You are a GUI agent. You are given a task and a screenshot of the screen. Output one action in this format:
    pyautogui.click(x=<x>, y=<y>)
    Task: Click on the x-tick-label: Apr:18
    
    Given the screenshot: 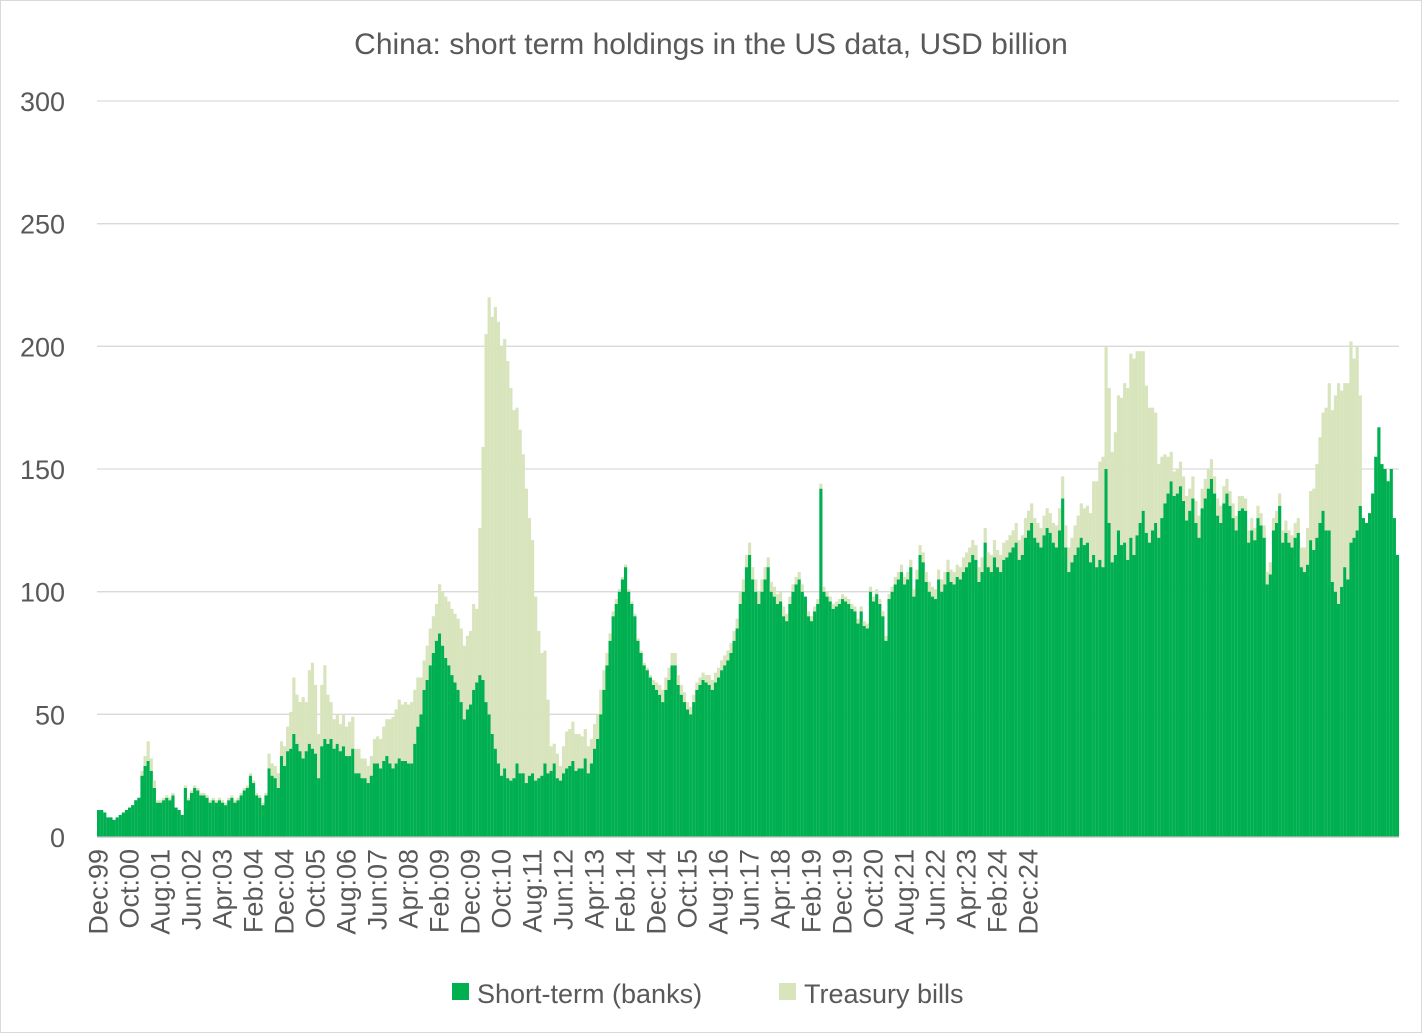 What is the action you would take?
    pyautogui.click(x=781, y=889)
    